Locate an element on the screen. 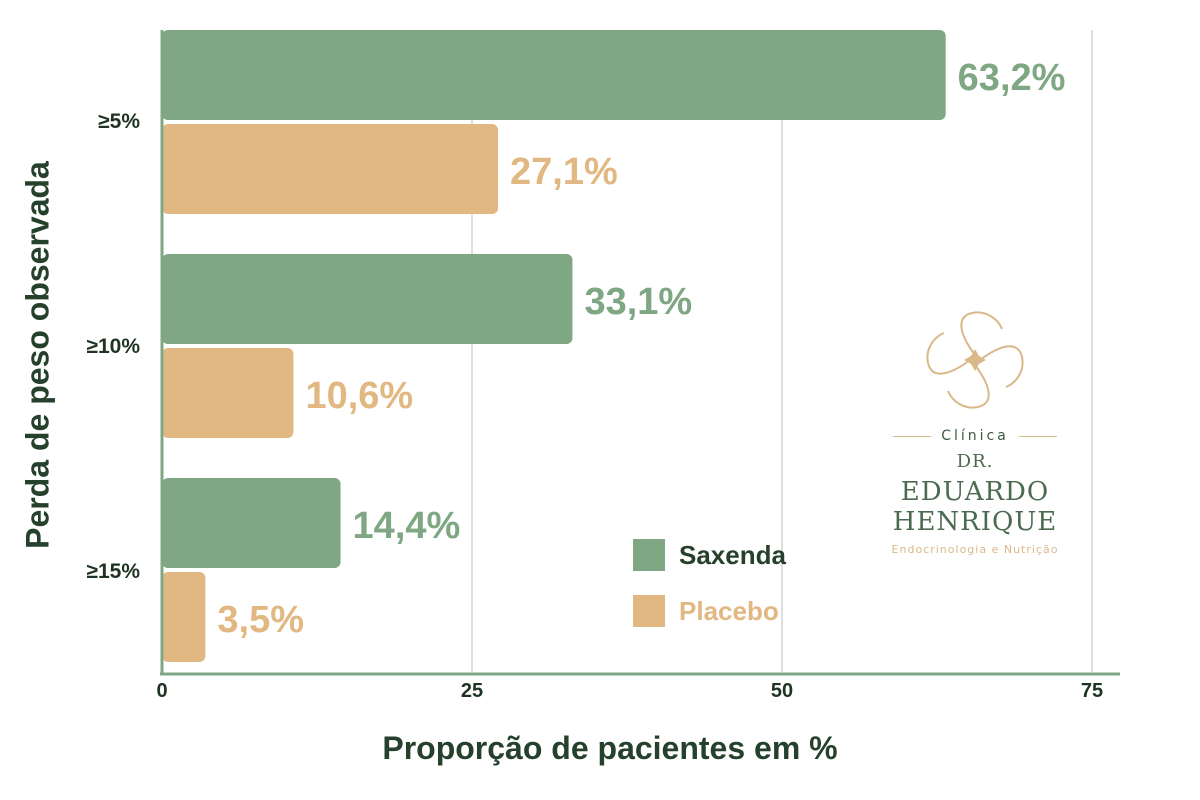 This screenshot has width=1200, height=800. y-tick-label-10: ≥10% is located at coordinates (113, 346).